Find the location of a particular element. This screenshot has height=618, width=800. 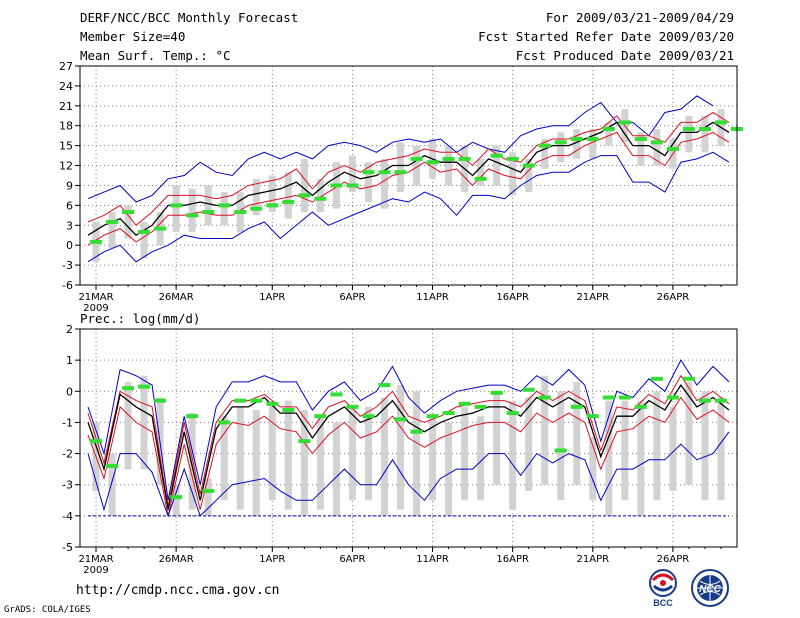

temp-xtick-label: 1APR is located at coordinates (272, 297).